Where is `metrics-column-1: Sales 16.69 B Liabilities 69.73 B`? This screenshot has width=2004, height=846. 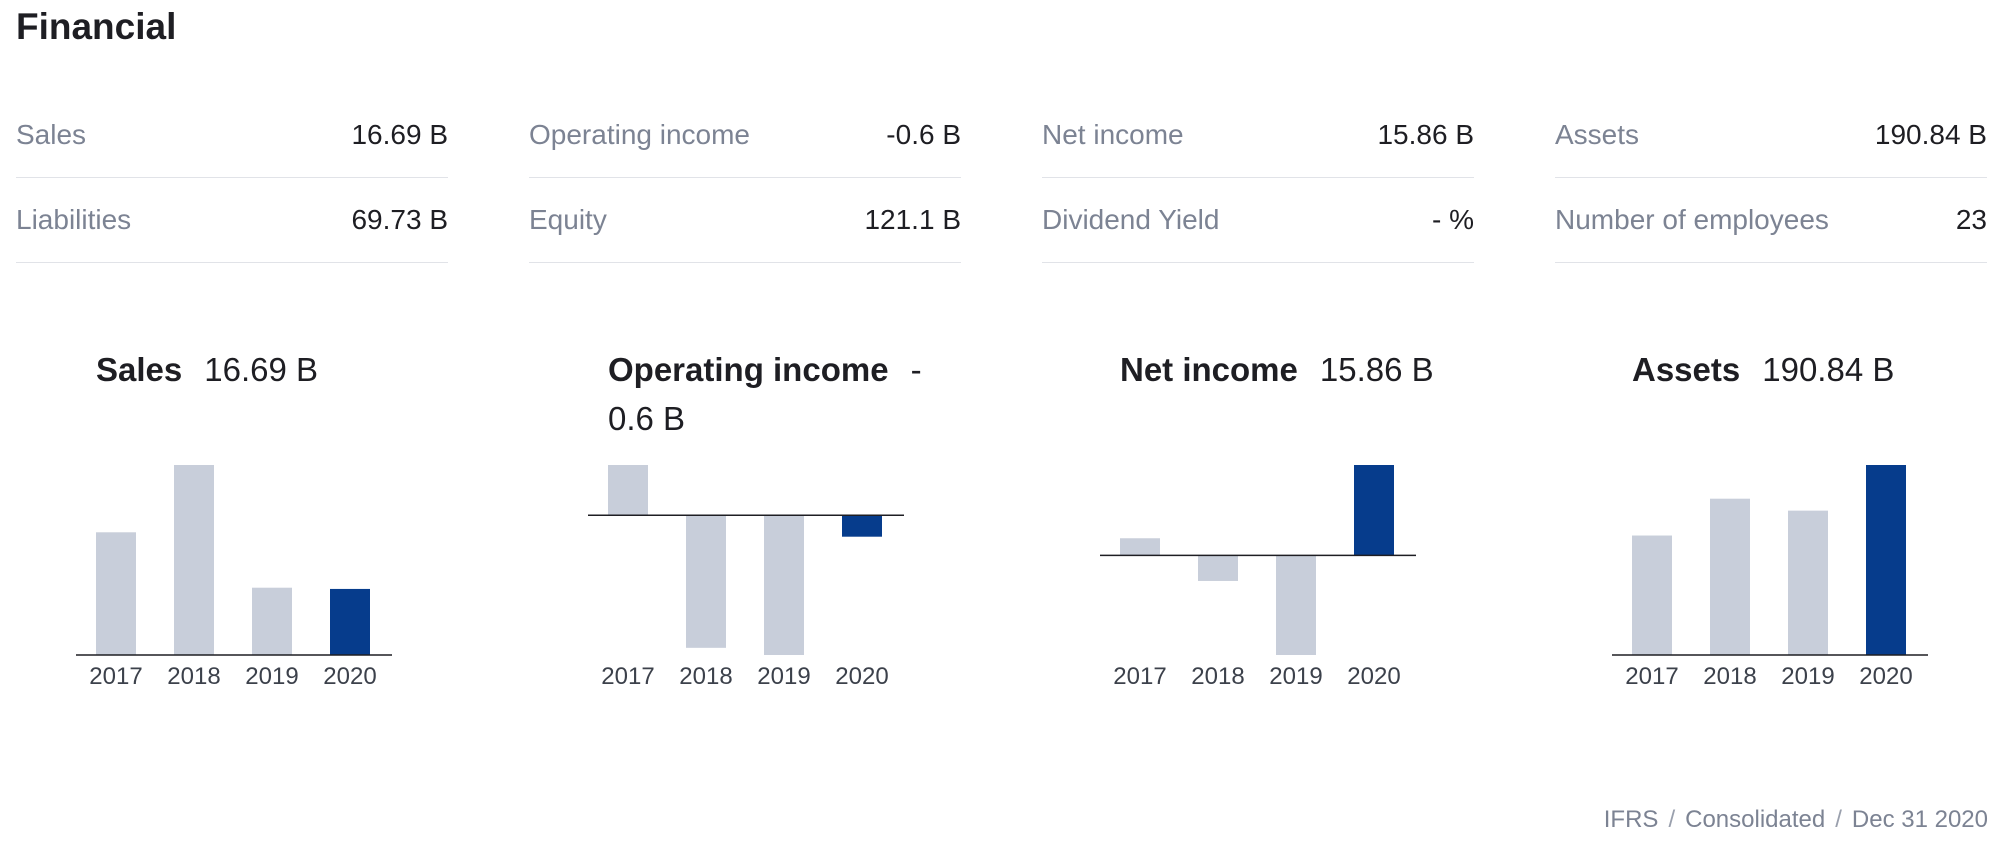 metrics-column-1: Sales 16.69 B Liabilities 69.73 B is located at coordinates (232, 178).